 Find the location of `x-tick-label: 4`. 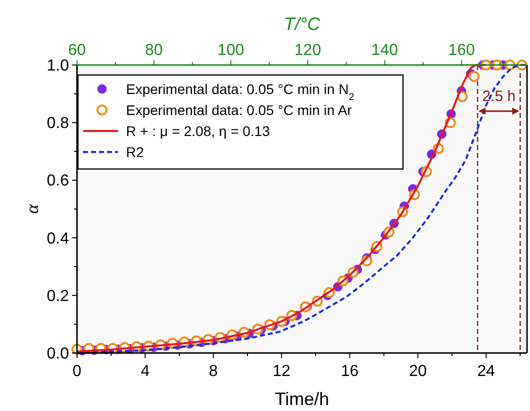

x-tick-label: 4 is located at coordinates (145, 371).